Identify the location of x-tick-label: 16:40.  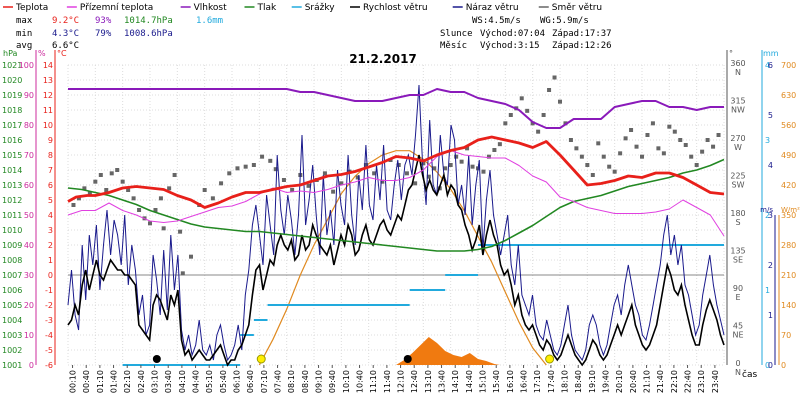
(524, 381).